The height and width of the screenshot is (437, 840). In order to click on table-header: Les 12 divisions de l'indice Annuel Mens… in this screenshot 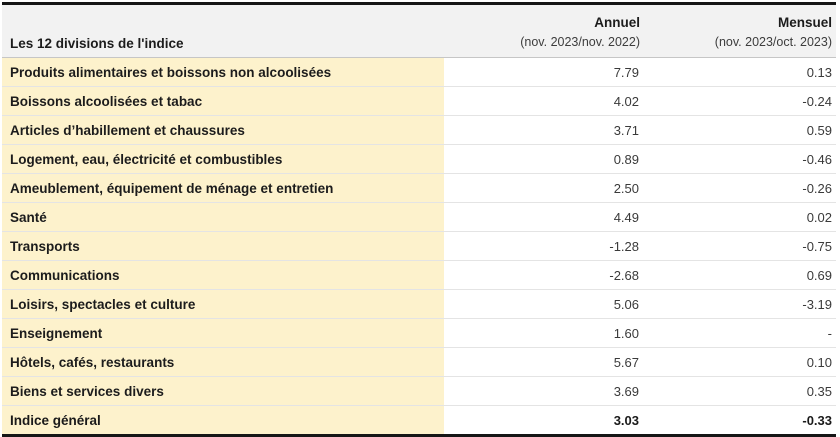, I will do `click(419, 30)`.